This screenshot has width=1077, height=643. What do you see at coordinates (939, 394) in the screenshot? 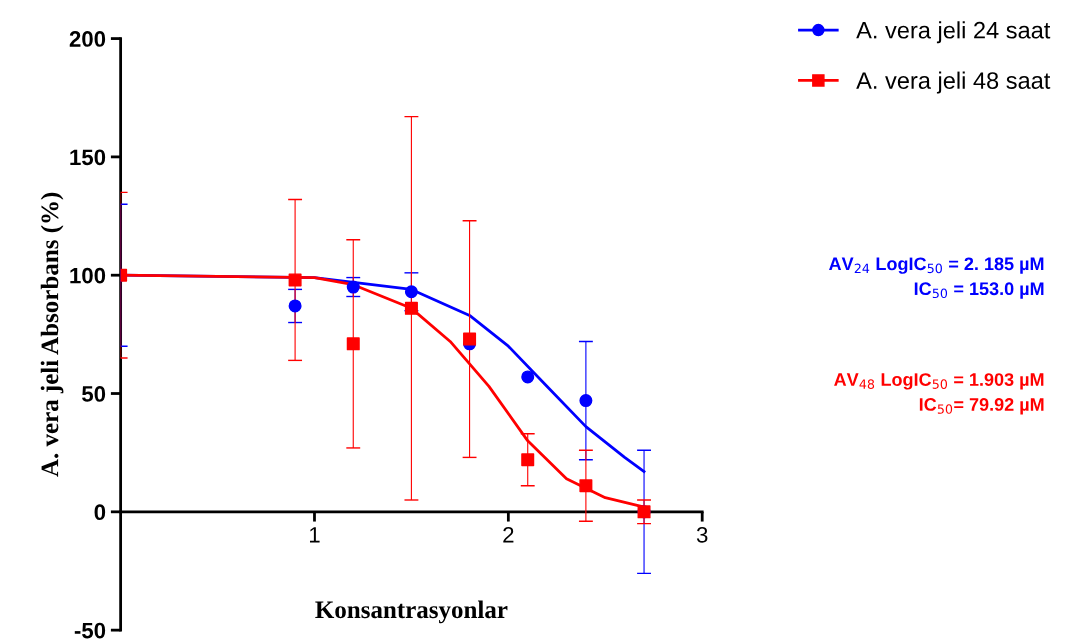
I see `text: AV$_{48}$ LogIC$_{50}$ = 1.903 µM IC$_{50}$= 79.92 µM` at bounding box center [939, 394].